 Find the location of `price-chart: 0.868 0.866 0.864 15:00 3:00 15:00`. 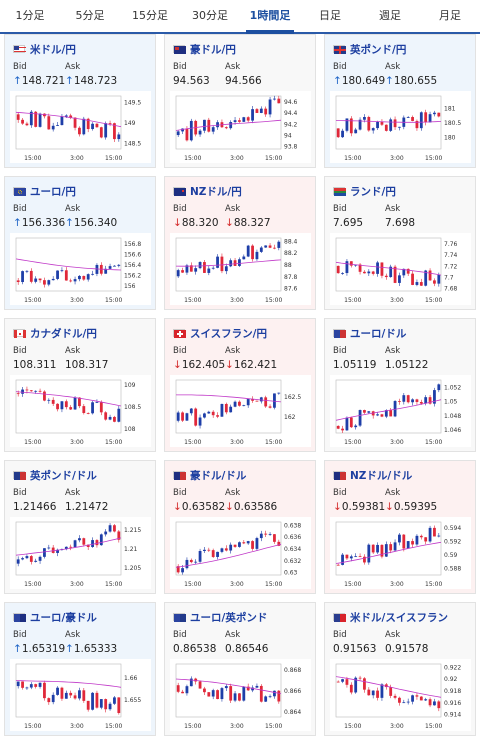

price-chart: 0.868 0.866 0.864 15:00 3:00 15:00 is located at coordinates (240, 695).